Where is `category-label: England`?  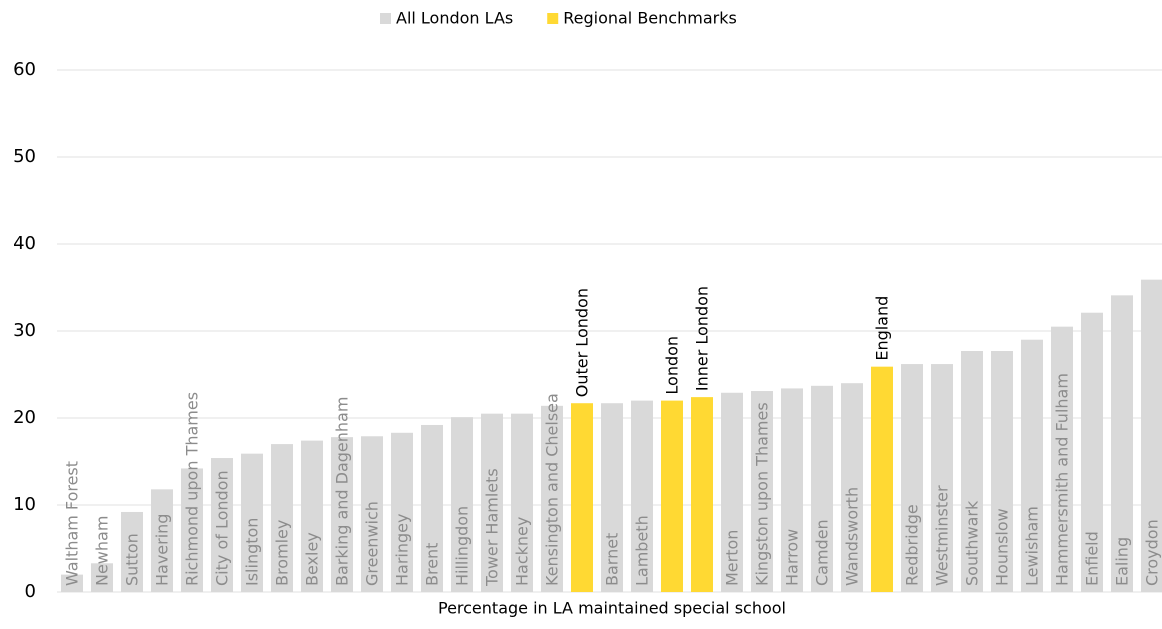 category-label: England is located at coordinates (882, 328).